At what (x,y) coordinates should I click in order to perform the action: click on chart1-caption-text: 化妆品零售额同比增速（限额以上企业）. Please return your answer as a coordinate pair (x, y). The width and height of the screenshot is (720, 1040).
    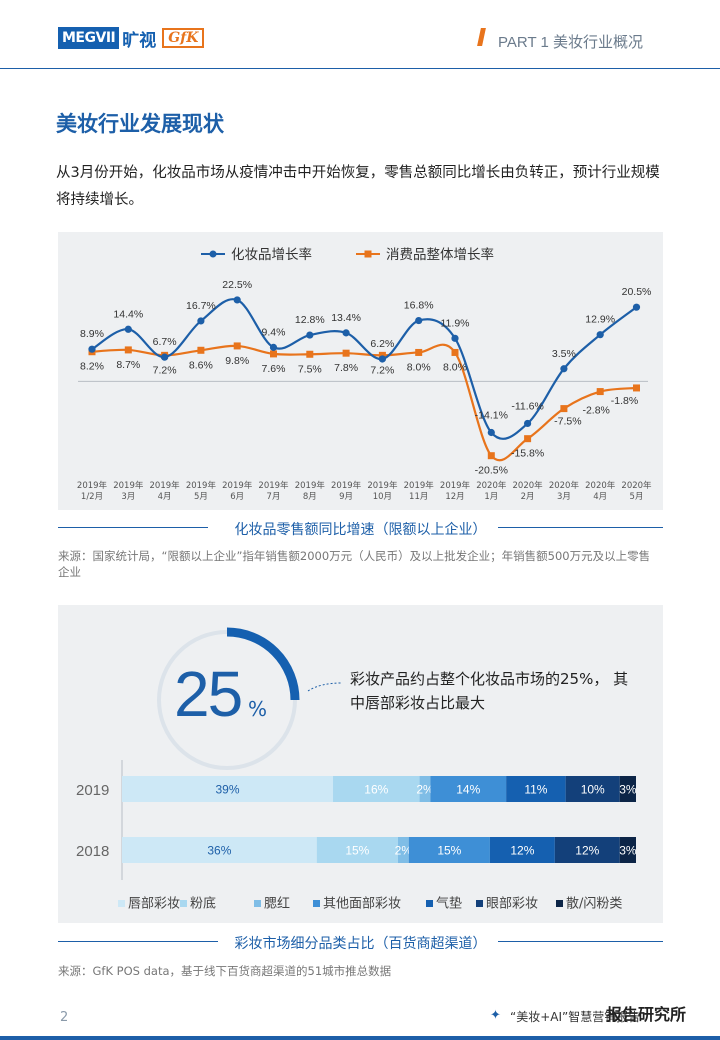
    Looking at the image, I should click on (360, 530).